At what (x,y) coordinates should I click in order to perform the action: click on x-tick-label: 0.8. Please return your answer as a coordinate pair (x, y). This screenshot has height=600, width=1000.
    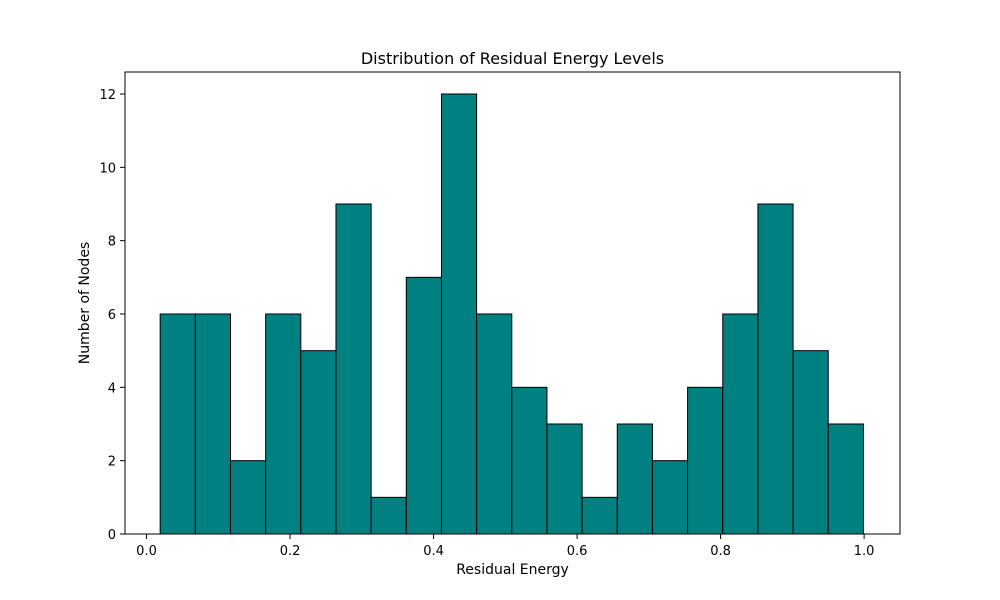
    Looking at the image, I should click on (720, 551).